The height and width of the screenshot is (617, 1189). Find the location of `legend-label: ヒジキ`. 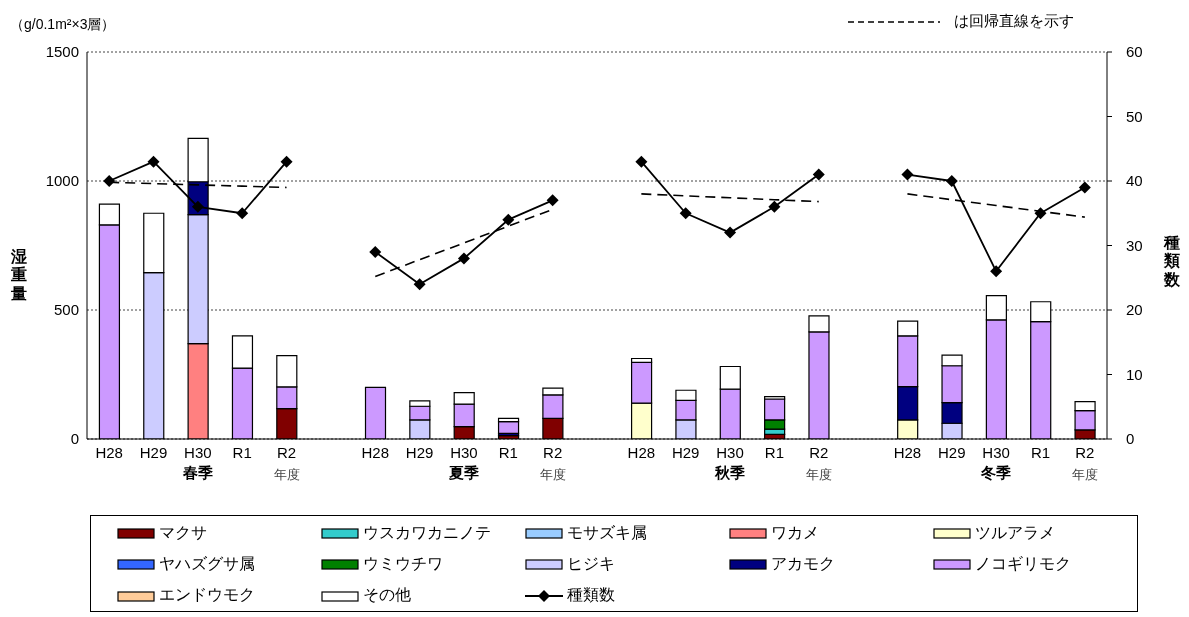

legend-label: ヒジキ is located at coordinates (591, 563).